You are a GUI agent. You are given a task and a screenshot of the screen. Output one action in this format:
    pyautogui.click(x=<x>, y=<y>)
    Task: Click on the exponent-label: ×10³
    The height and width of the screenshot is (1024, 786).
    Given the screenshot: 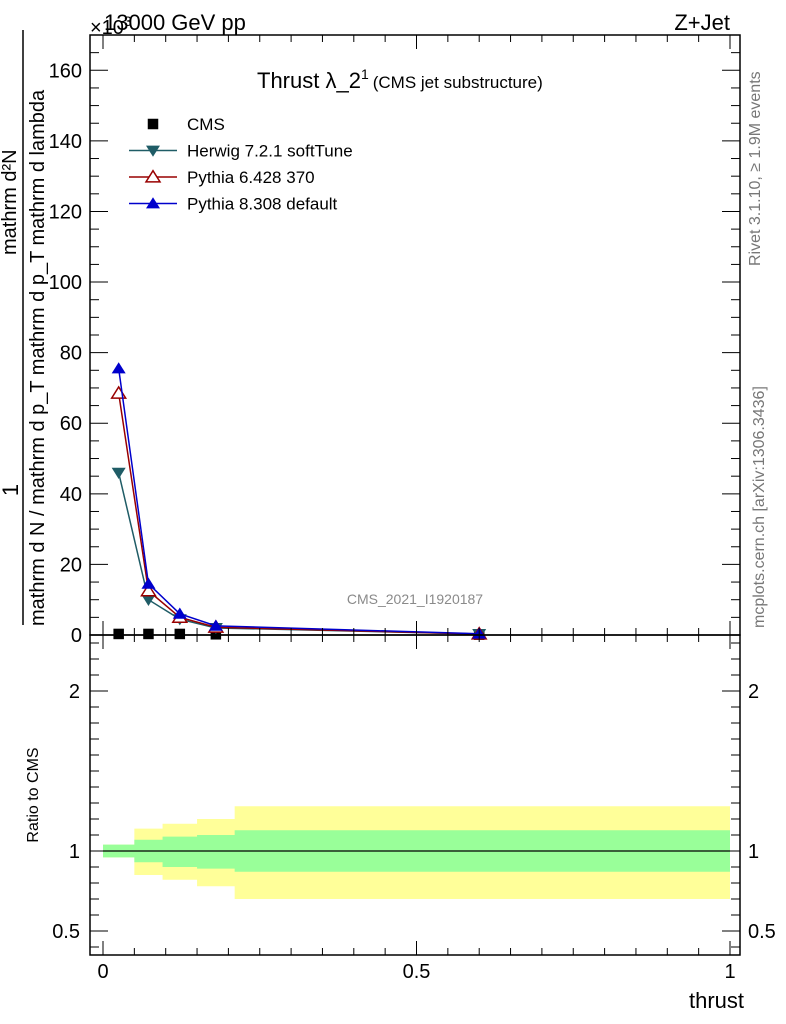 What is the action you would take?
    pyautogui.click(x=111, y=26)
    